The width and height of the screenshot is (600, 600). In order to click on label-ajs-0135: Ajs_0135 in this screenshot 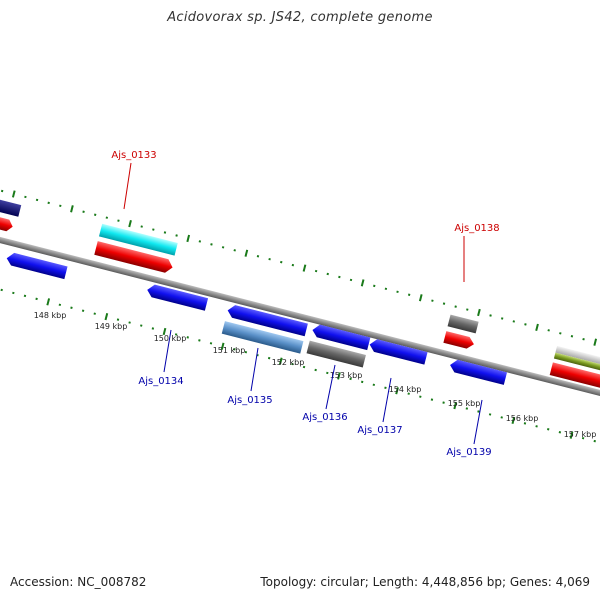, I will do `click(249, 400)`.